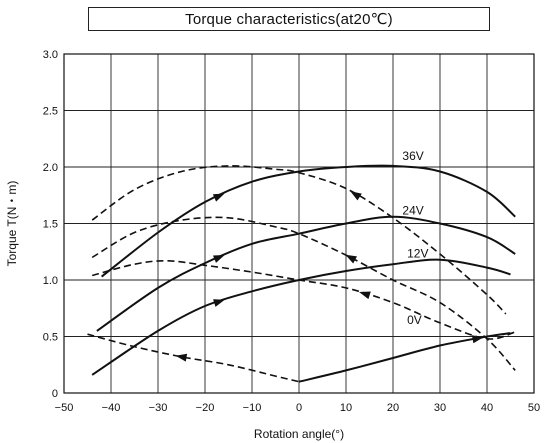 The image size is (550, 443). Describe the element at coordinates (289, 19) in the screenshot. I see `chart-title: Torque characteristics(at20℃)` at that location.